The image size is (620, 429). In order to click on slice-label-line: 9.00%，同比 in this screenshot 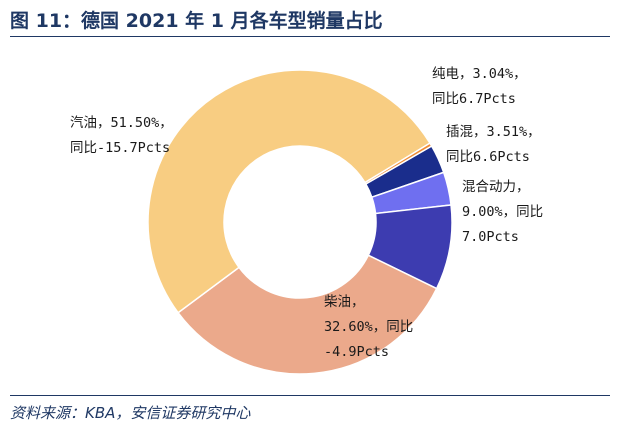, I will do `click(502, 212)`.